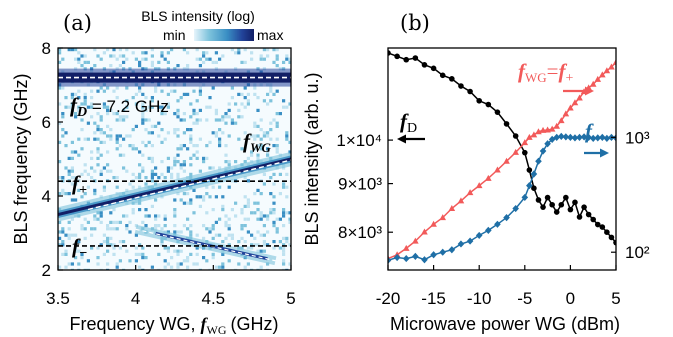  What do you see at coordinates (79, 184) in the screenshot?
I see `annotation-fplus: f+` at bounding box center [79, 184].